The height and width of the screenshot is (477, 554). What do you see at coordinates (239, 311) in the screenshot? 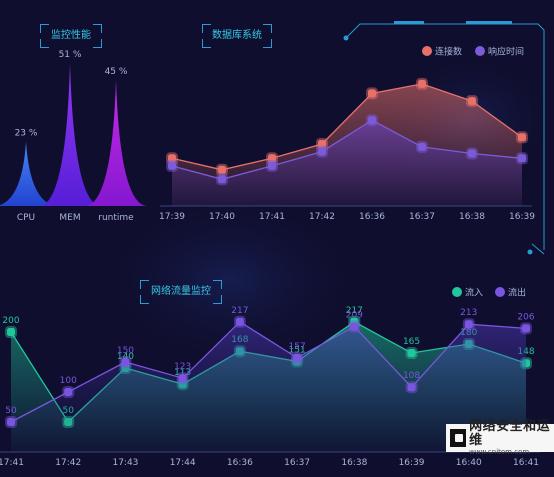
I see `data-label-series-1: 217` at bounding box center [239, 311].